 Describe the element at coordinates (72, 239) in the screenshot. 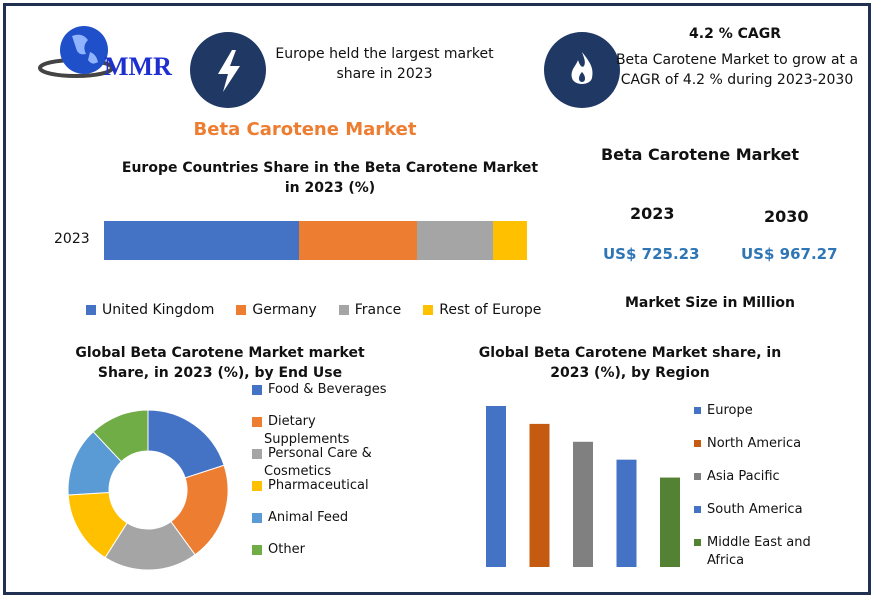

I see `europe-chart-category: 2023` at that location.